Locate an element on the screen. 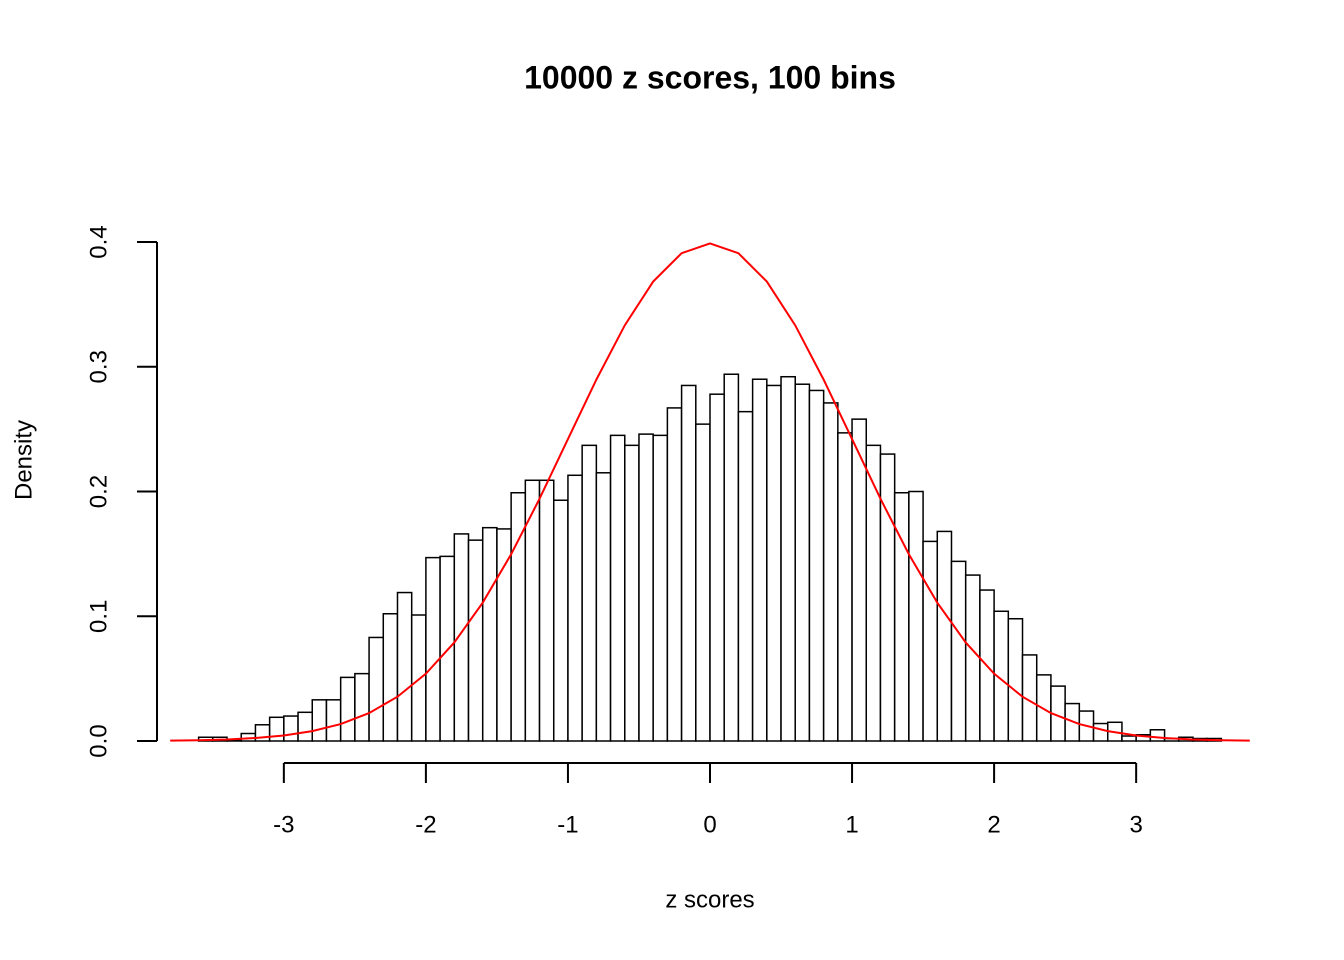 The width and height of the screenshot is (1344, 960). y-tick-label: 0.0 is located at coordinates (98, 740).